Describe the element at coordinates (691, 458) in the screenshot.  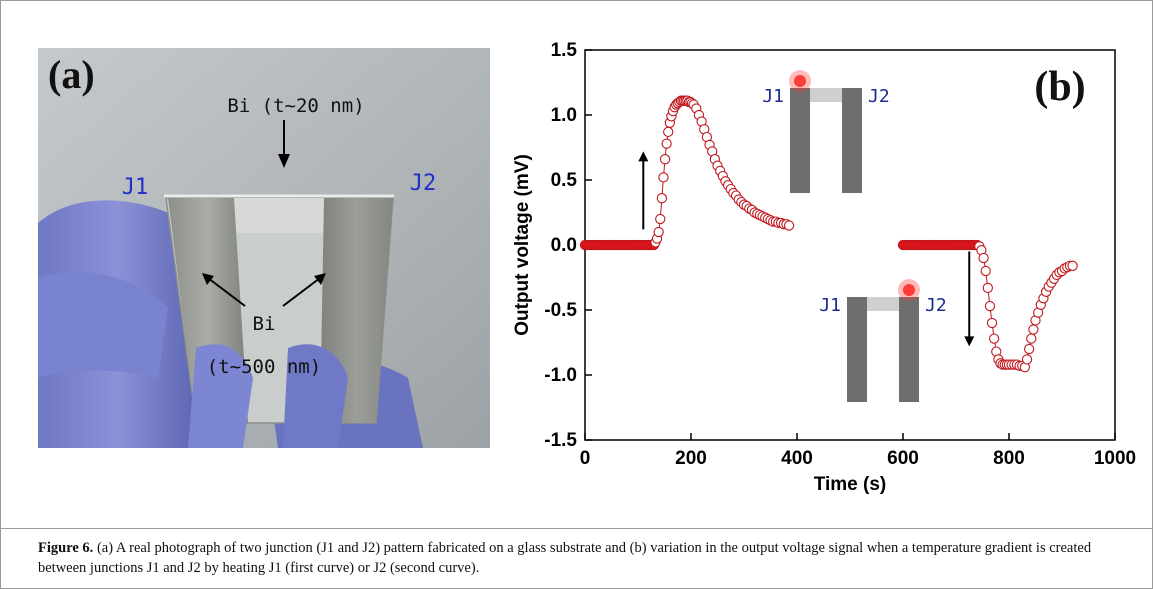
I see `x-tick-label: 200` at that location.